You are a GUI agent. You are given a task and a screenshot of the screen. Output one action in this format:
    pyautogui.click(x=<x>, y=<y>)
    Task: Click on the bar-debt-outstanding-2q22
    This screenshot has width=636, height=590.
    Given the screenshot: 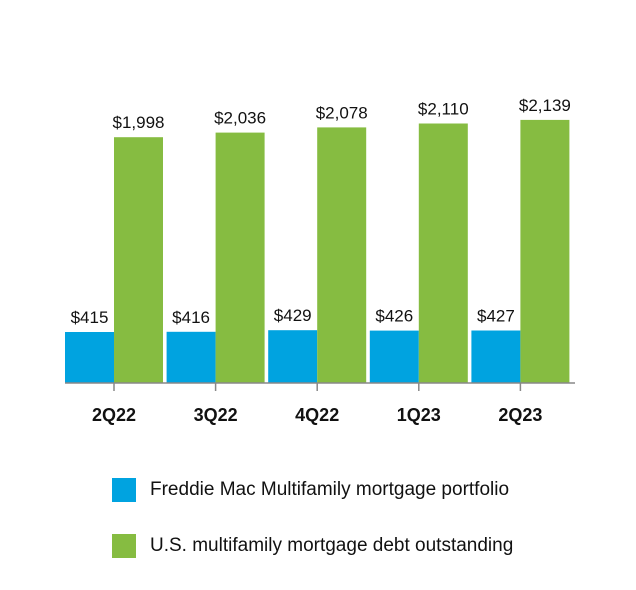 What is the action you would take?
    pyautogui.click(x=138, y=260)
    